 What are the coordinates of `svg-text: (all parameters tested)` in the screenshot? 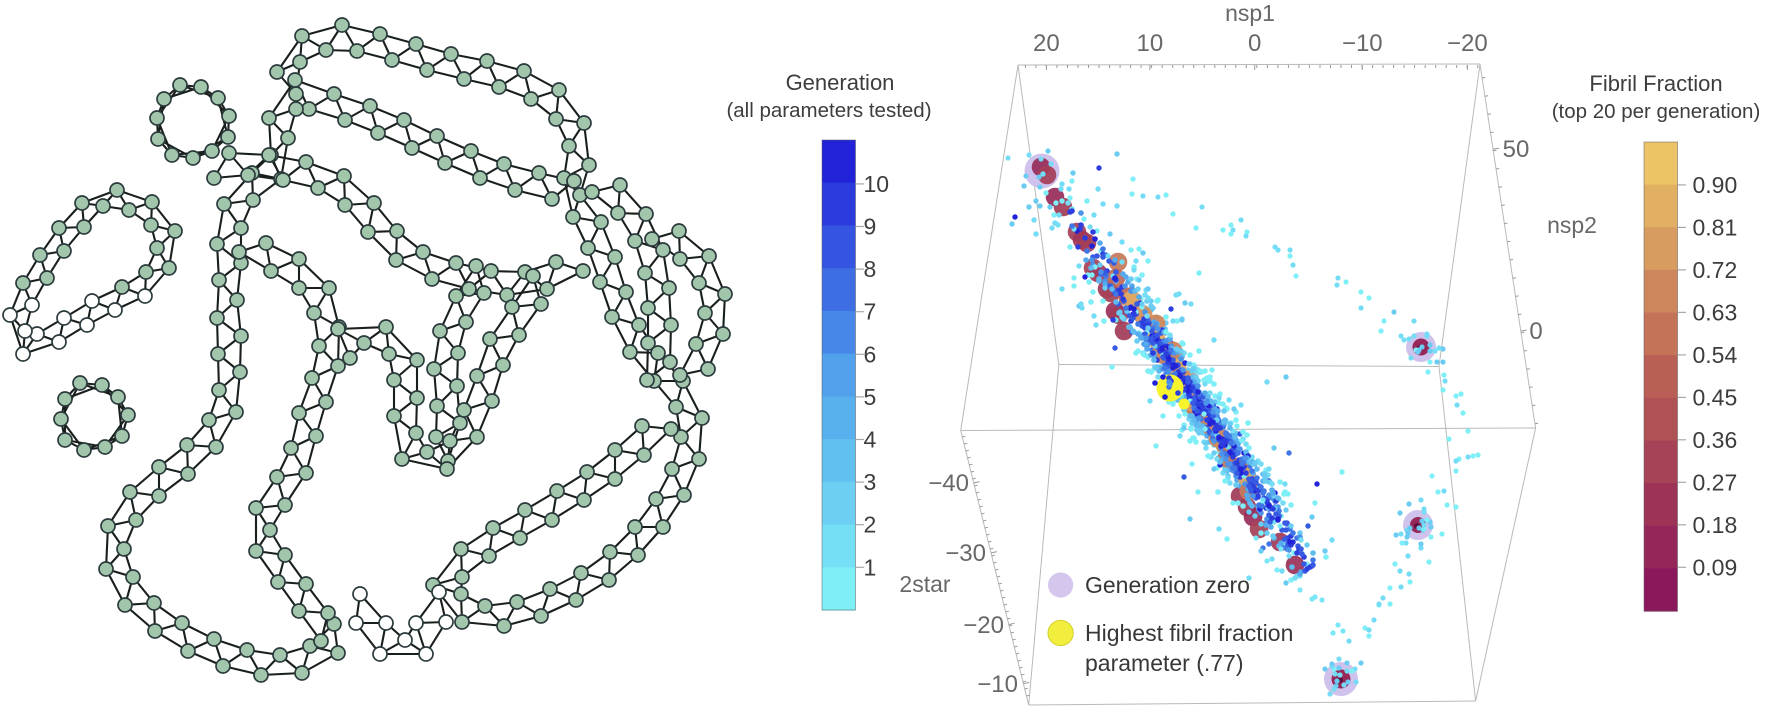 It's located at (828, 110).